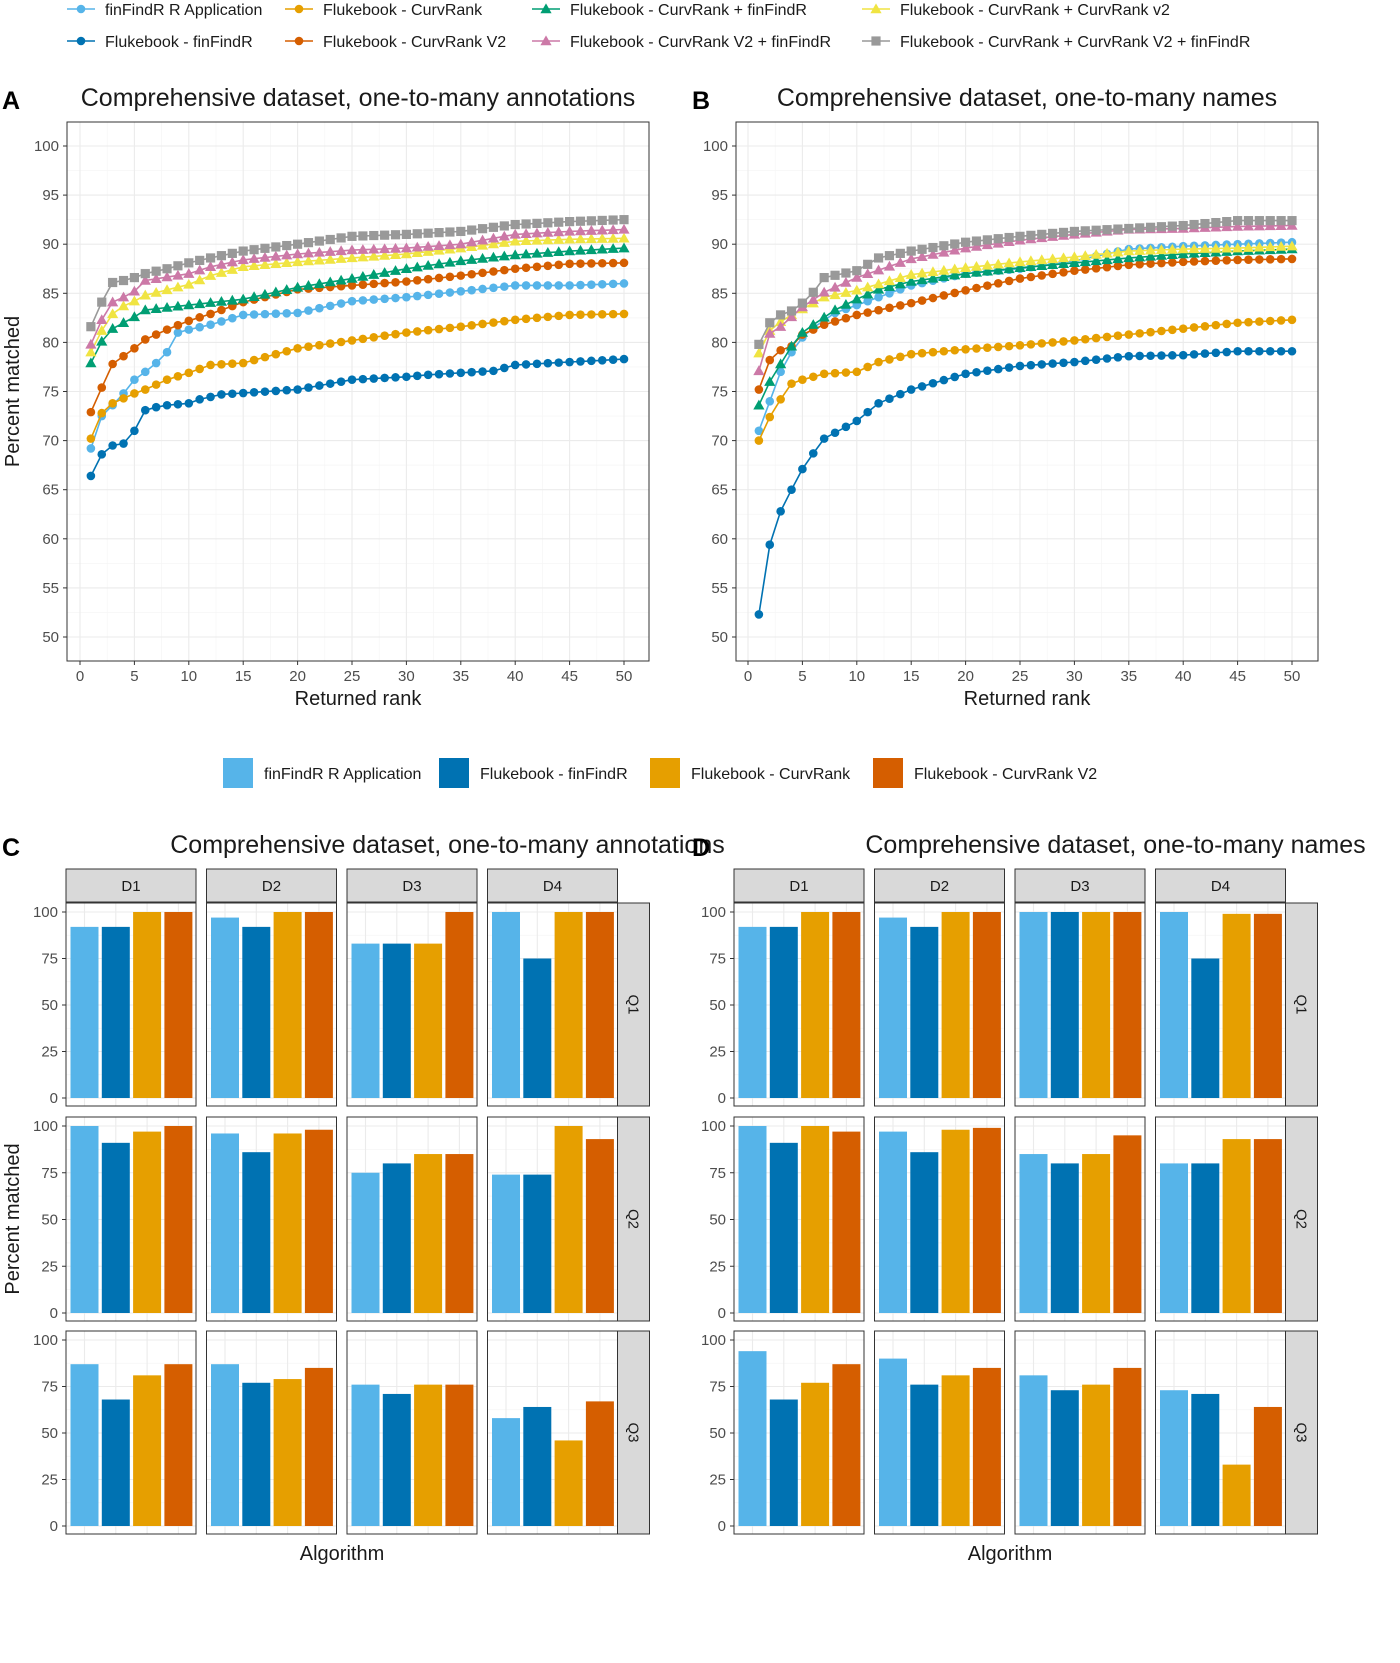  I want to click on x-axis-label: Algorithm, so click(342, 1554).